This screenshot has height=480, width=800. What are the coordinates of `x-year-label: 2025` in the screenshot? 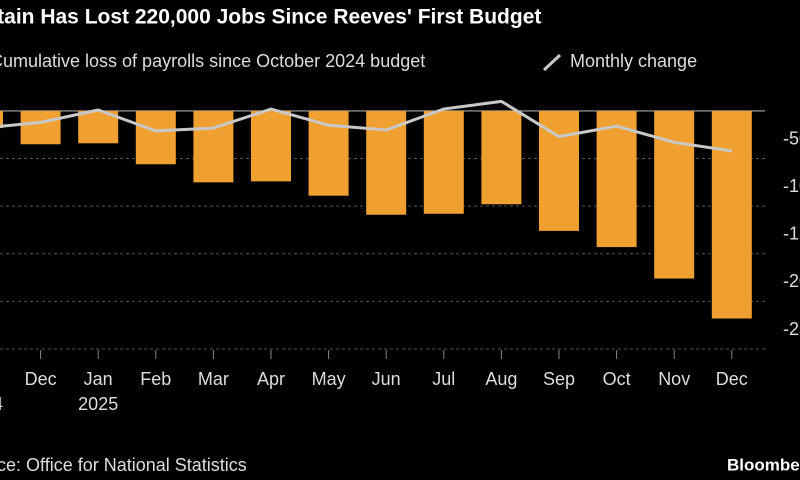 It's located at (98, 404).